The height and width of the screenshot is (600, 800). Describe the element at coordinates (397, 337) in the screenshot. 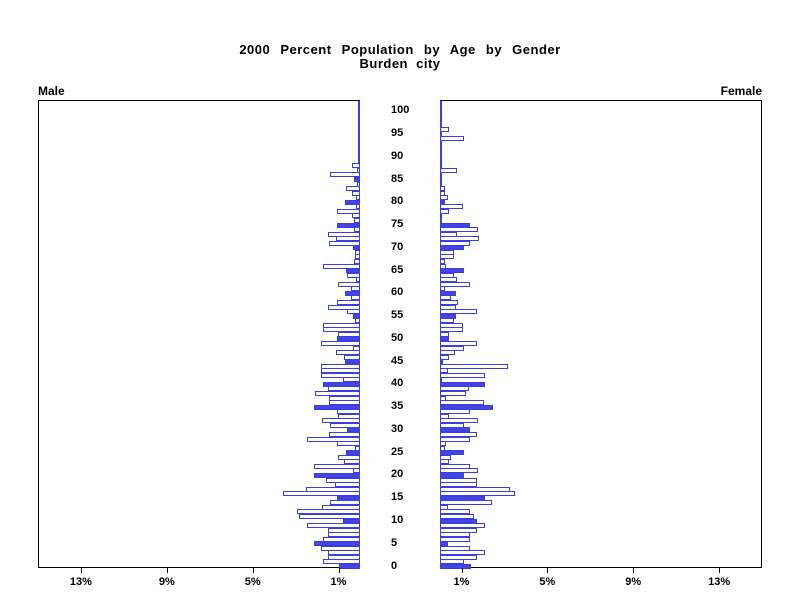

I see `age-tick-label-50: 50` at that location.